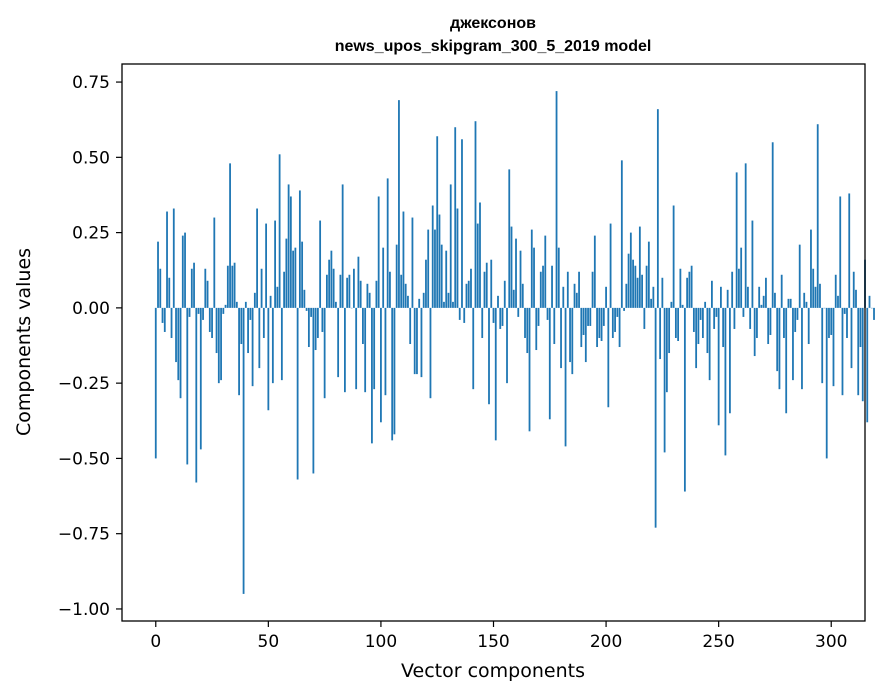 This screenshot has height=696, width=880. What do you see at coordinates (91, 234) in the screenshot?
I see `y-tick-label: 0.25` at bounding box center [91, 234].